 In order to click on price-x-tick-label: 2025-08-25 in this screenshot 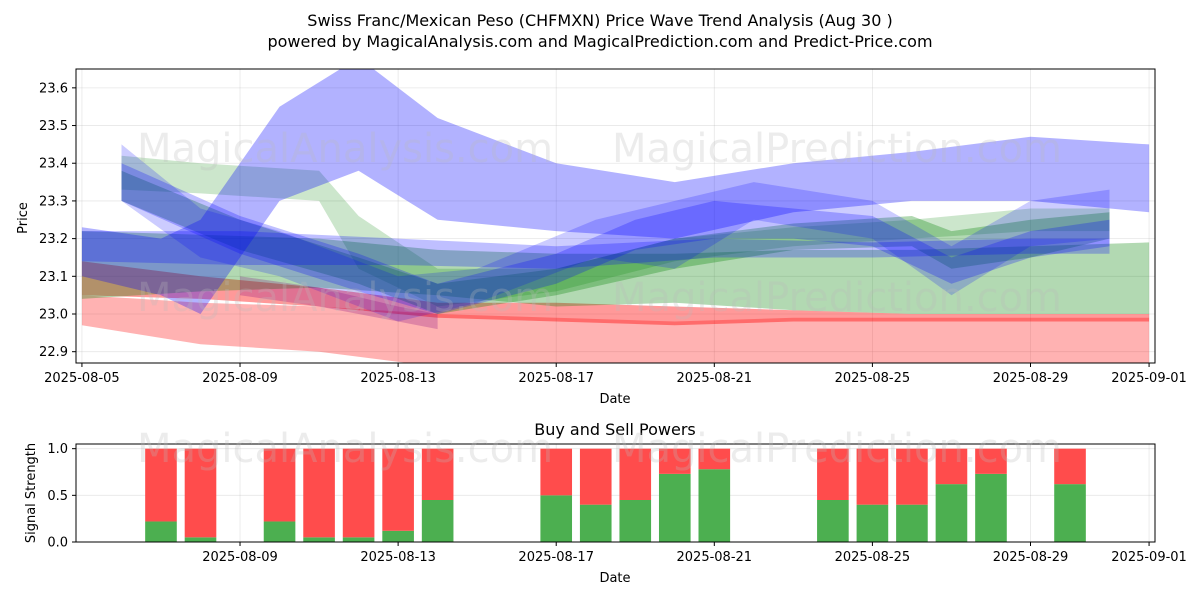, I will do `click(873, 378)`.